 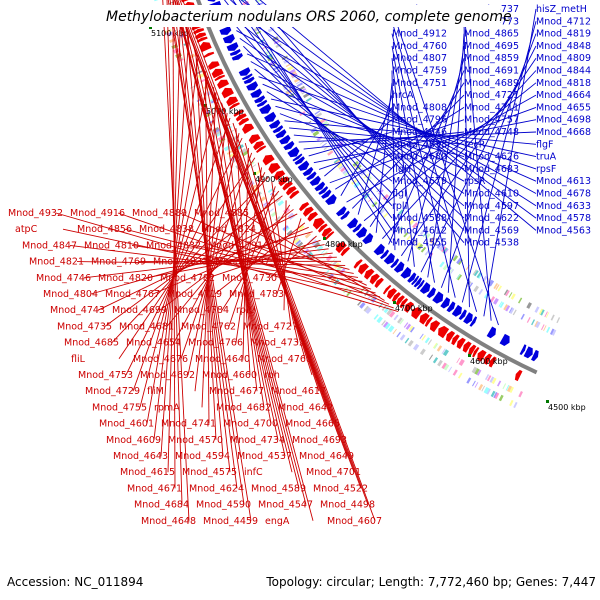 I want to click on gene-label: Mnod_4760, so click(x=419, y=46).